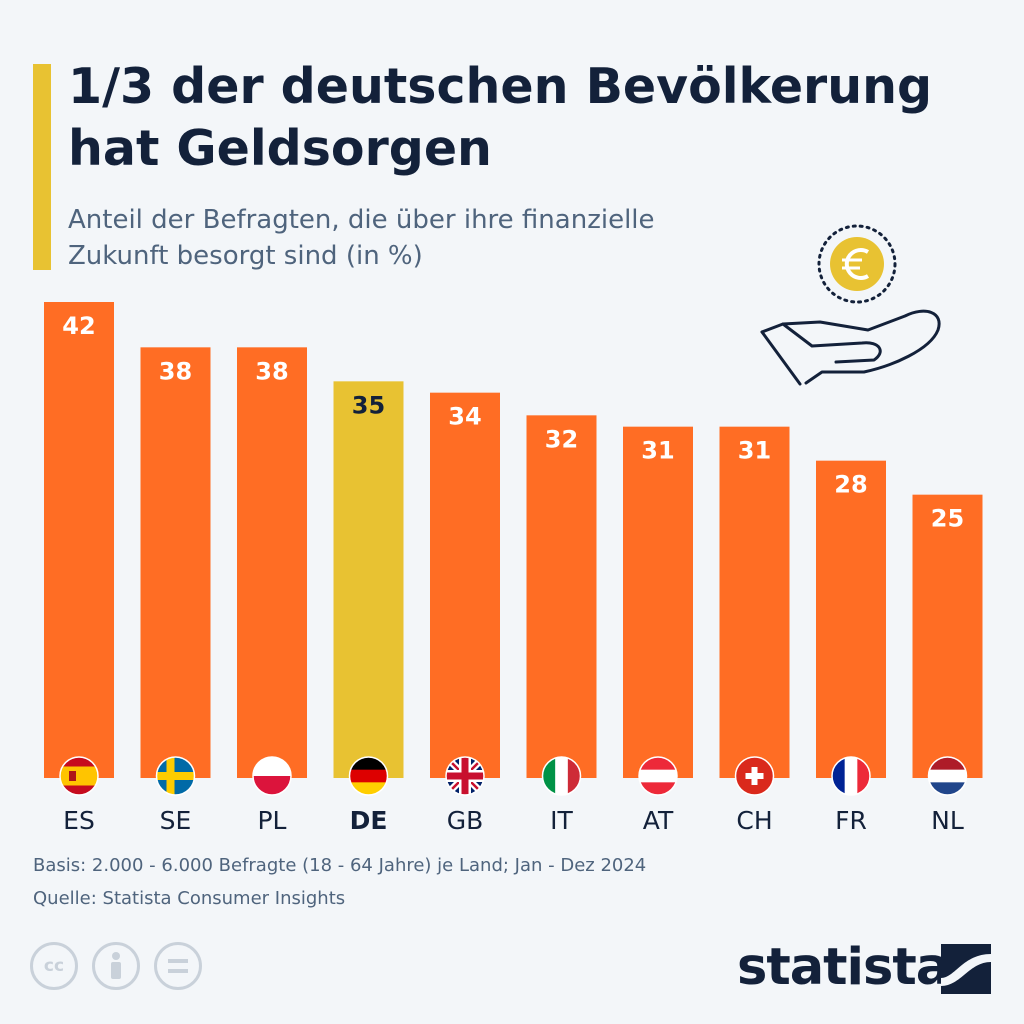 This screenshot has height=1024, width=1024. What do you see at coordinates (843, 967) in the screenshot?
I see `statista-logo: statista` at bounding box center [843, 967].